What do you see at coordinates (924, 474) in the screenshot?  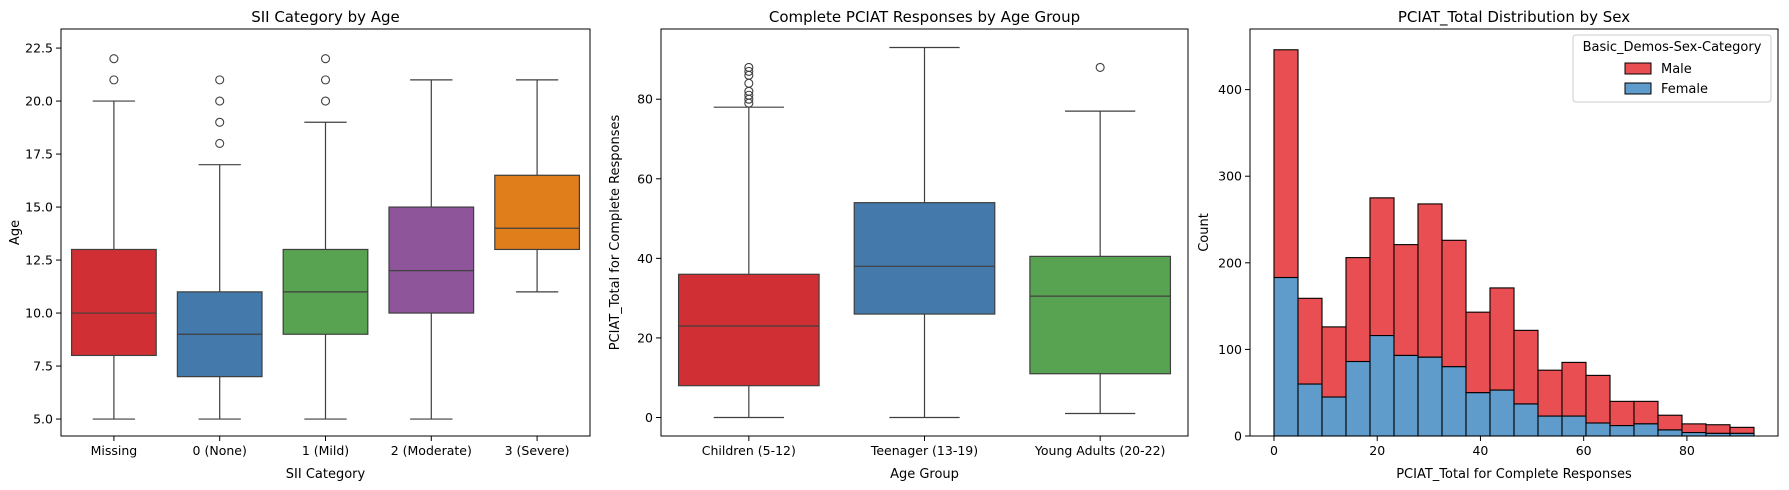 I see `x-axis-label: Age Group` at bounding box center [924, 474].